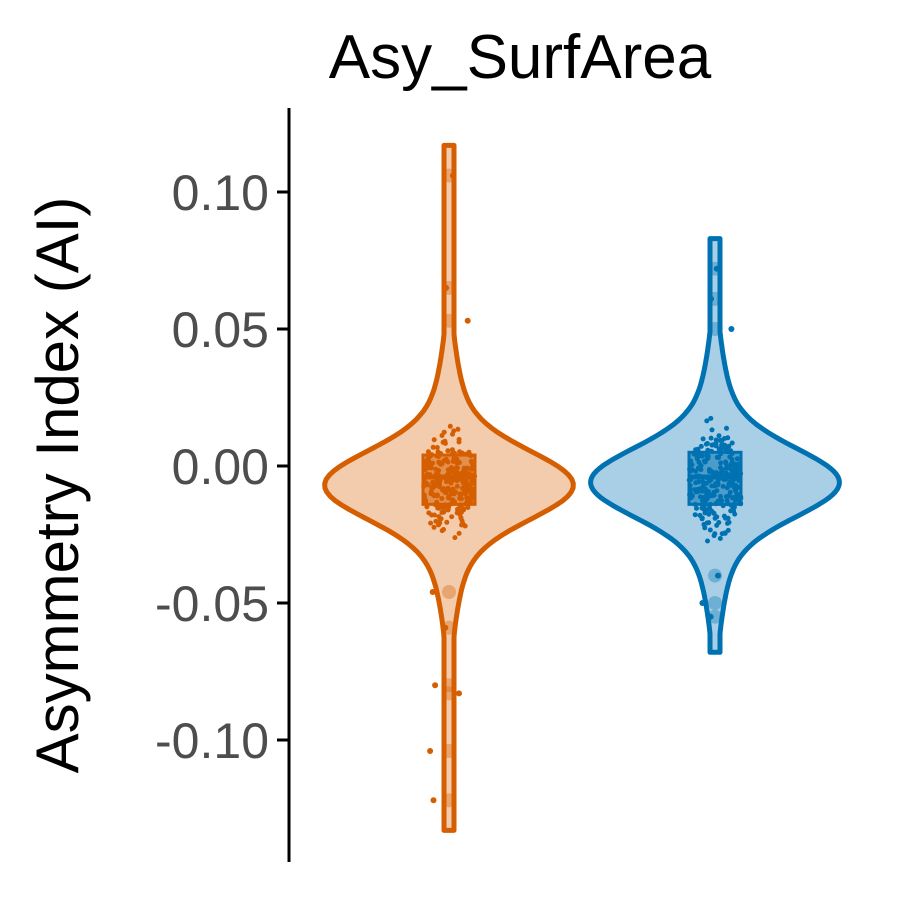 This screenshot has height=900, width=900. I want to click on box, so click(449, 479).